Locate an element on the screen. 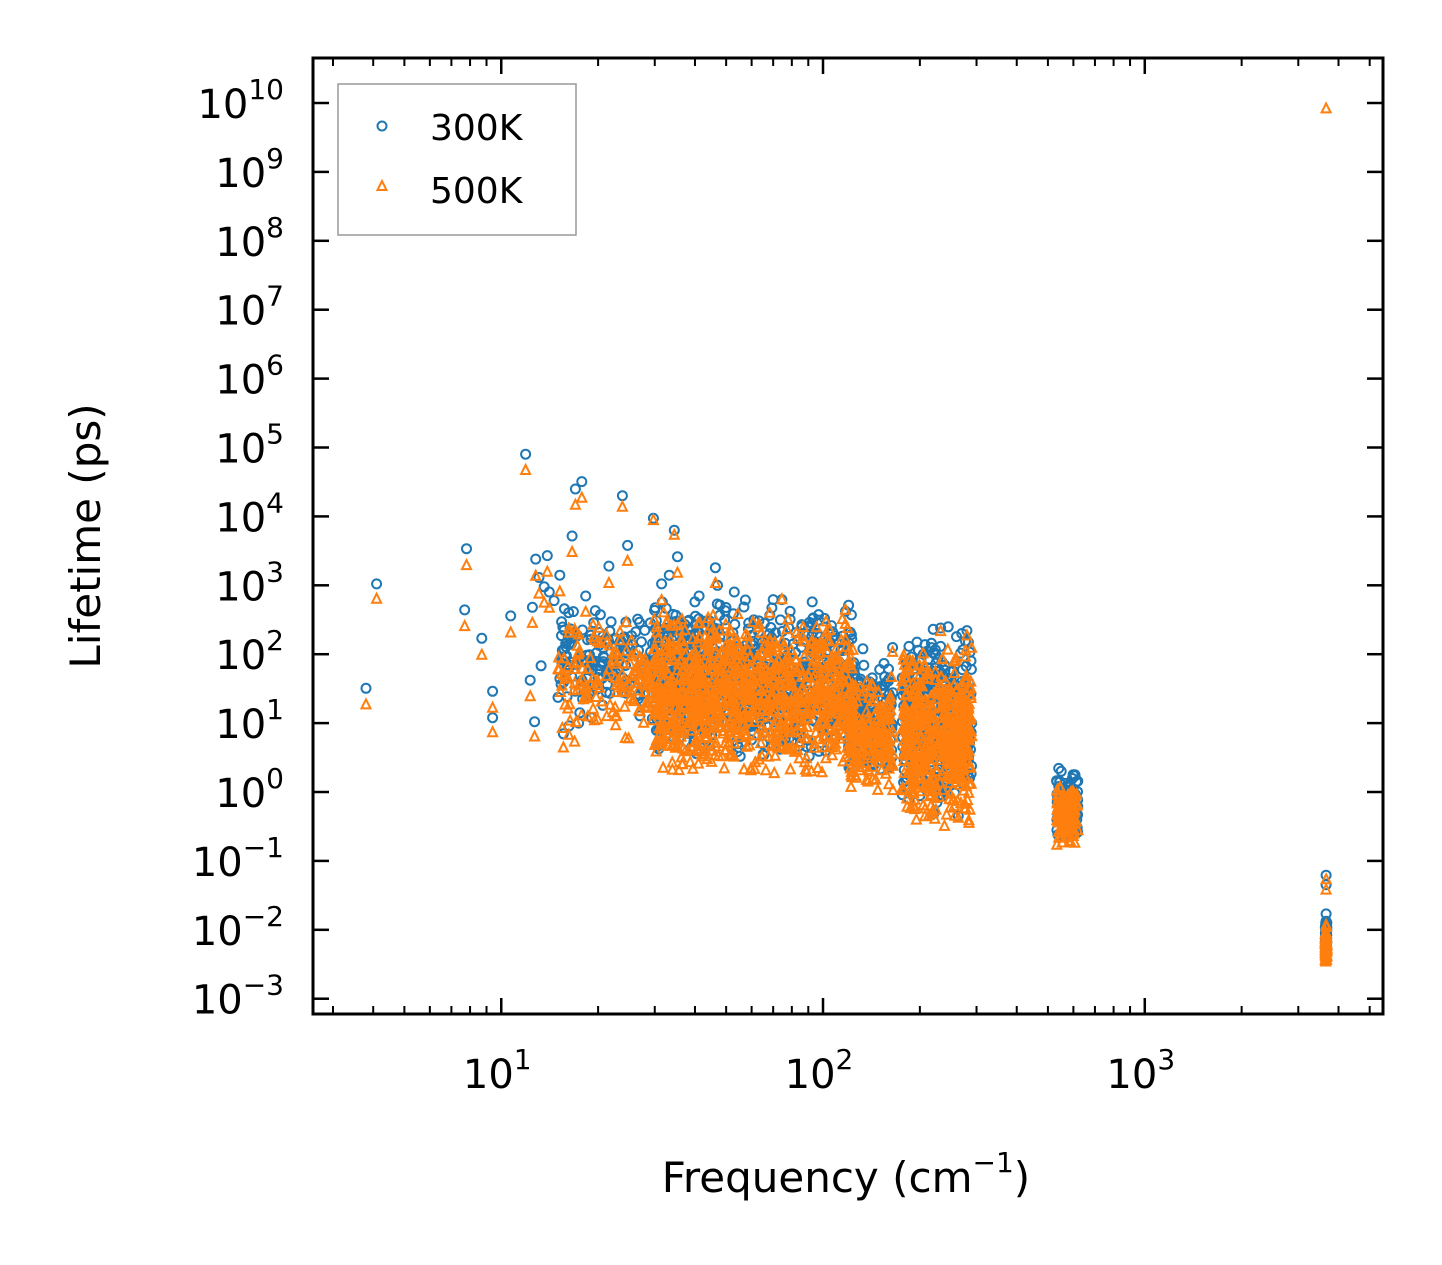 This screenshot has width=1442, height=1265. legend: 300K 500K is located at coordinates (457, 159).